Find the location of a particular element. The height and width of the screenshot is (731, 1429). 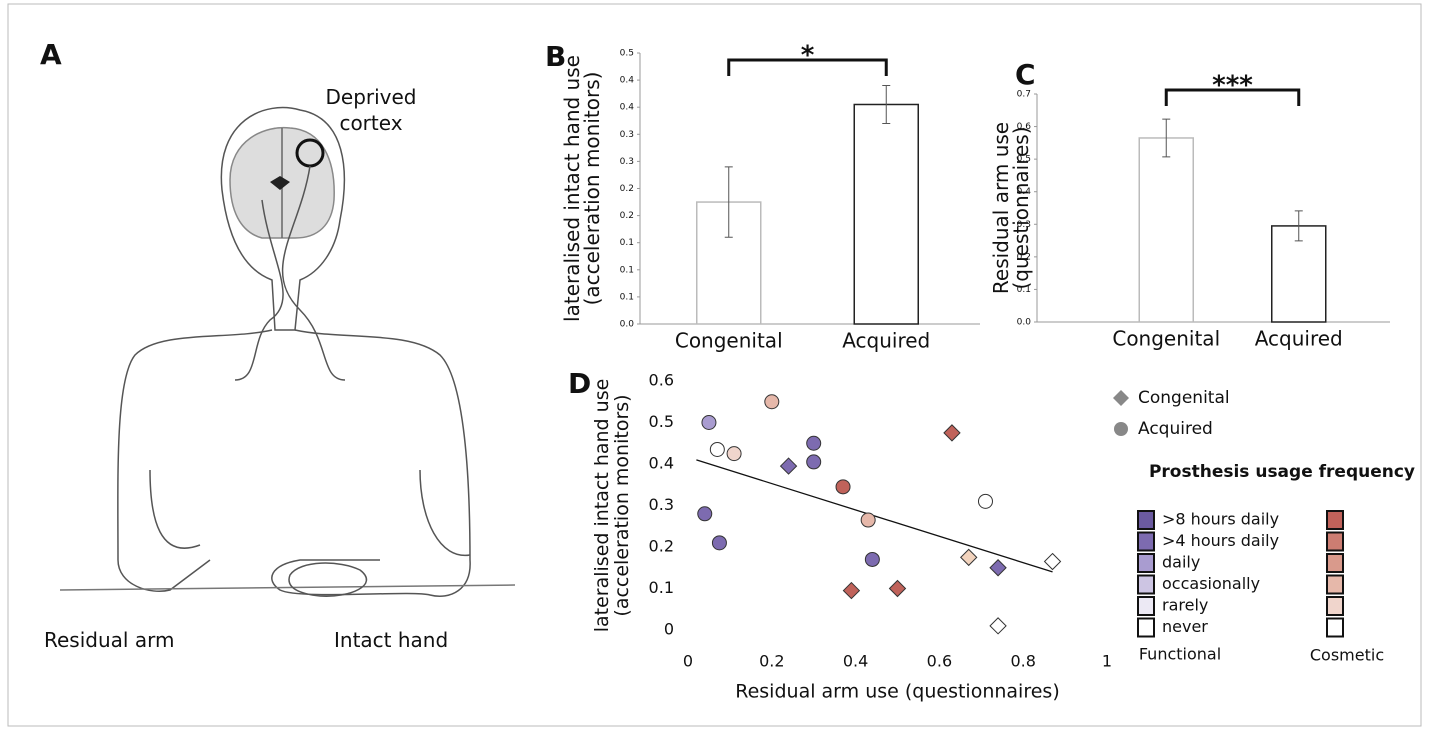

legend-label: daily is located at coordinates (1181, 562).